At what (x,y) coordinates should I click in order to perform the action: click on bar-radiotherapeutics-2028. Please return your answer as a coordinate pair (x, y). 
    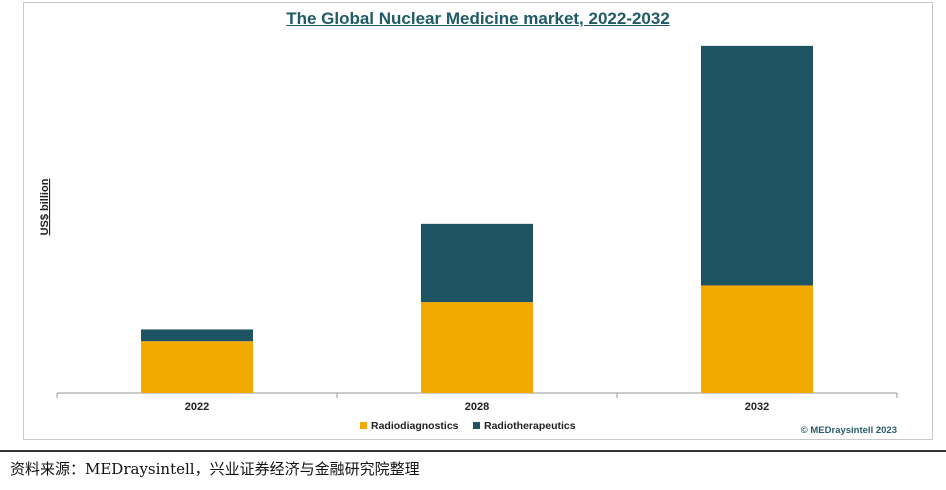
    Looking at the image, I should click on (477, 263).